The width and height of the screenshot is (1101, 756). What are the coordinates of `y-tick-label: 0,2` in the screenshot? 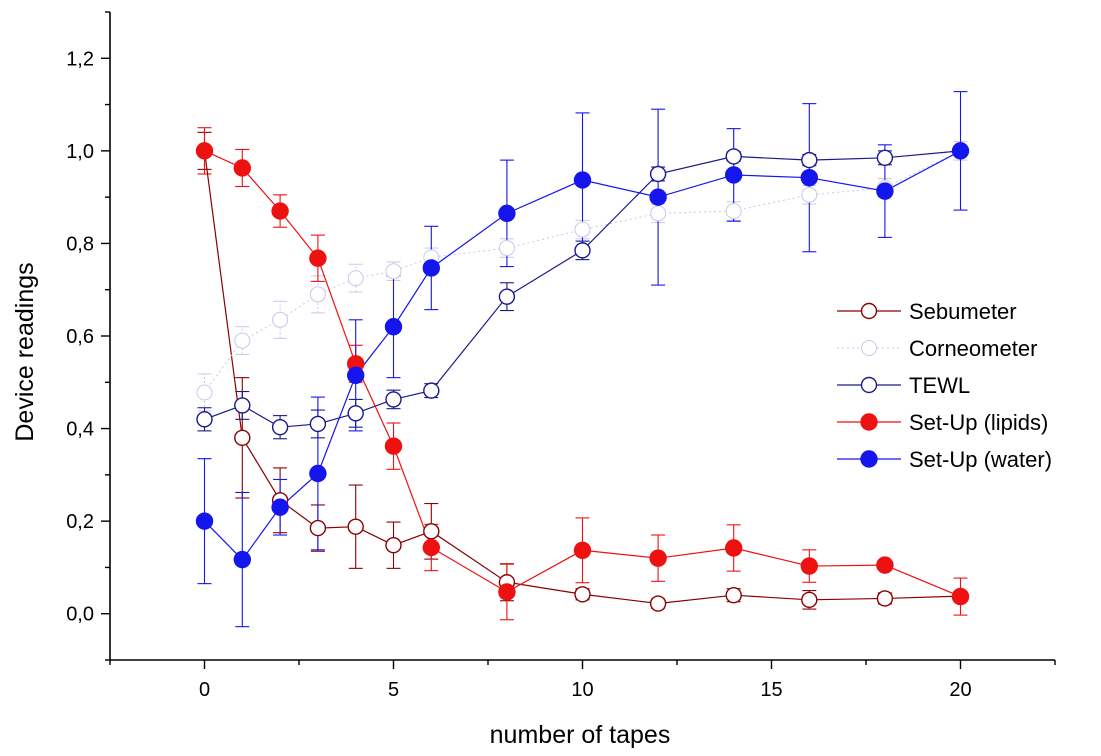 It's located at (80, 522).